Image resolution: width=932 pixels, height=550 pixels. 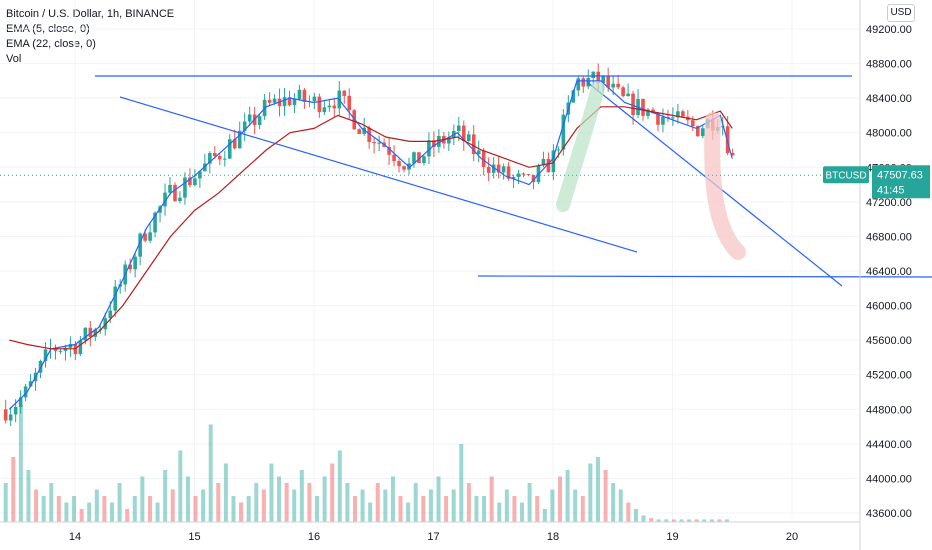 I want to click on y-tick-label: 46800.00, so click(x=889, y=237).